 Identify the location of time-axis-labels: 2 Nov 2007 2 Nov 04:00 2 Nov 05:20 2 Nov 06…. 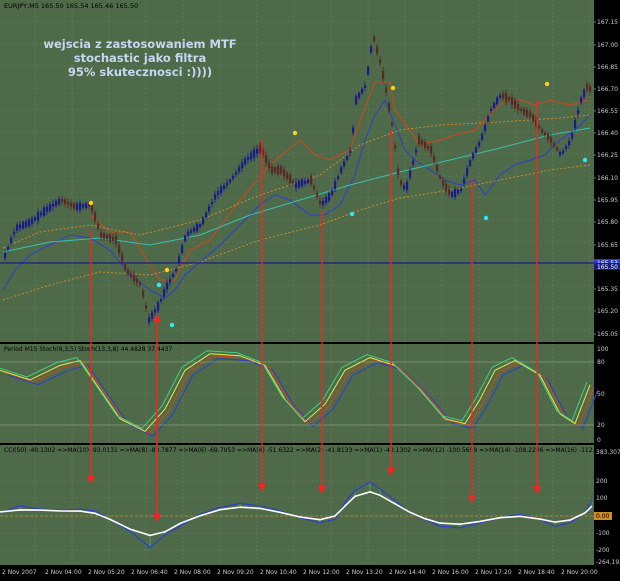
(300, 572).